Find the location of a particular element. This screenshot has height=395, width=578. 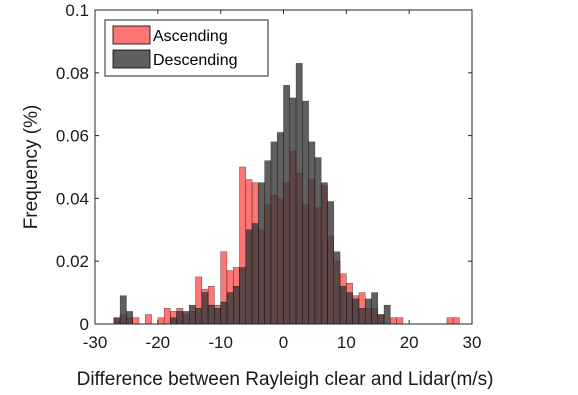

y-tick-label: 0.02 is located at coordinates (72, 261).